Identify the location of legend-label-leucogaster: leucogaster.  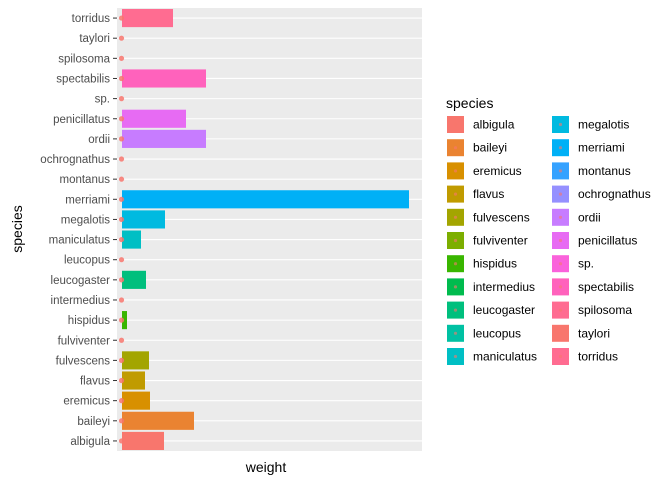
(504, 310).